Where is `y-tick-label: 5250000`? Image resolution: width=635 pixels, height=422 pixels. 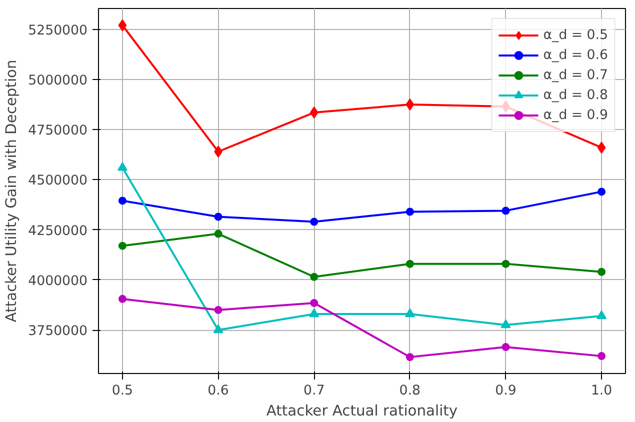 y-tick-label: 5250000 is located at coordinates (58, 30).